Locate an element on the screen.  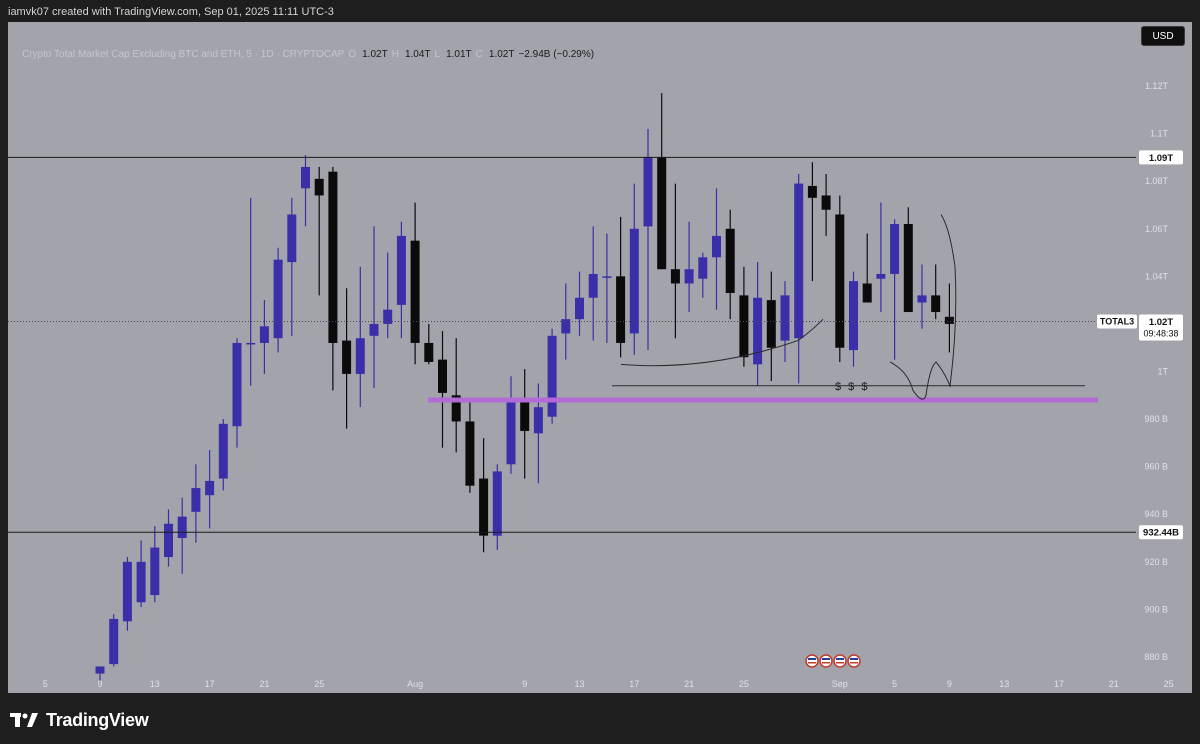
legend-open: 1.02T is located at coordinates (375, 54).